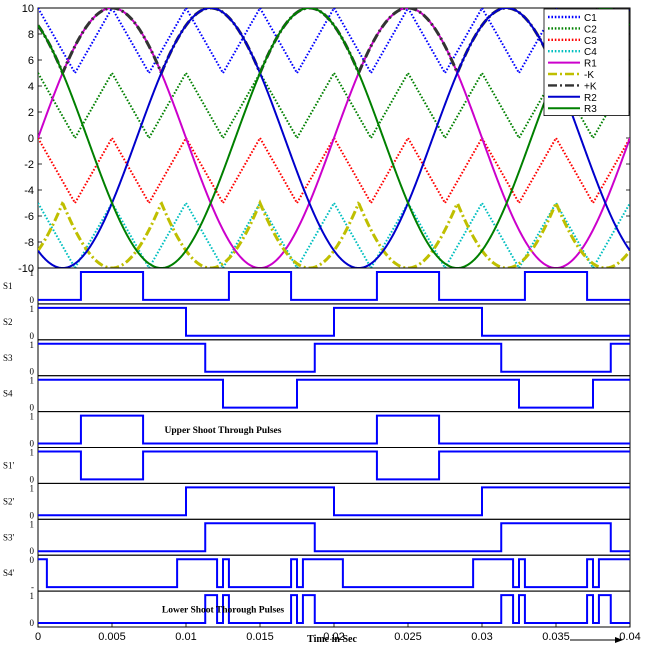 Image resolution: width=649 pixels, height=646 pixels. What do you see at coordinates (8, 322) in the screenshot?
I see `pulse-channel-label: S2` at bounding box center [8, 322].